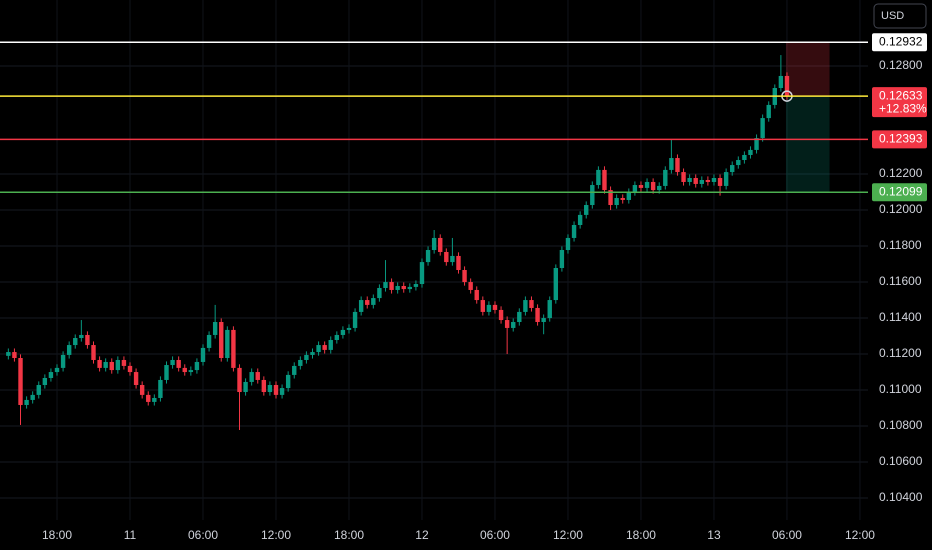 This screenshot has width=932, height=550. Describe the element at coordinates (901, 65) in the screenshot. I see `y-tick-label: 0.12800` at that location.